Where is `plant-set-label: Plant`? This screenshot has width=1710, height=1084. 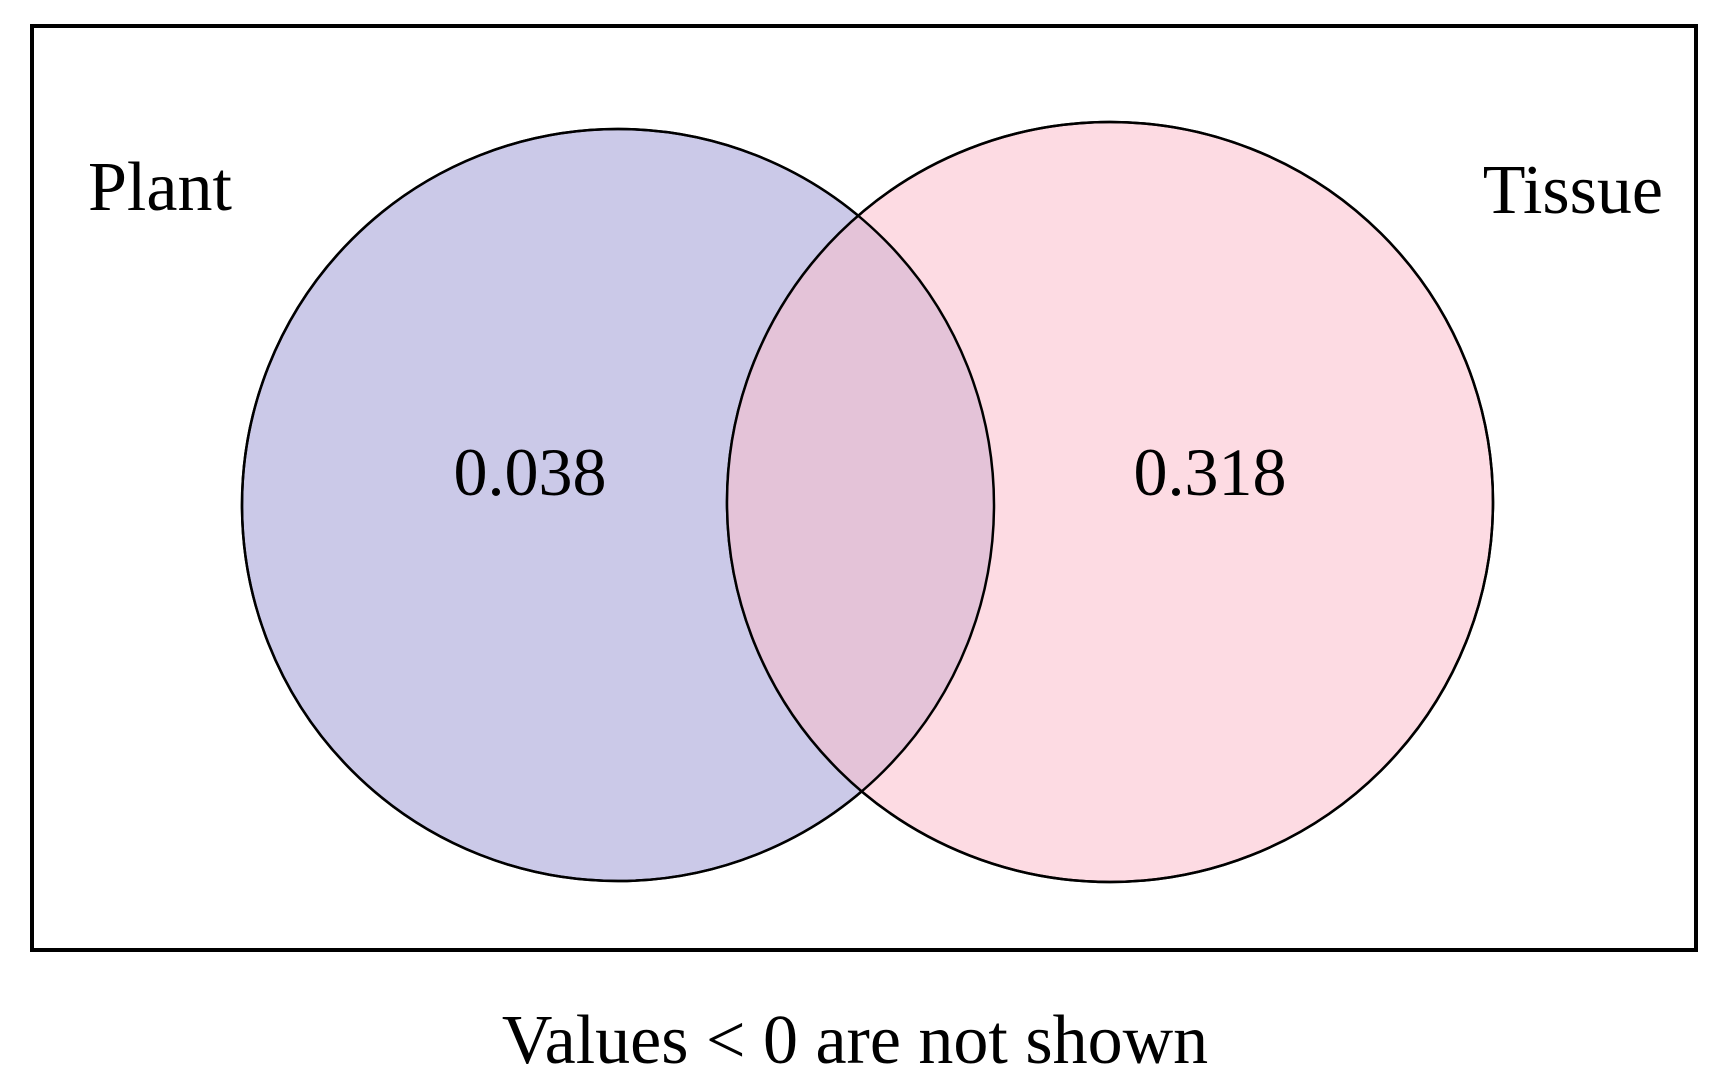
plant-set-label: Plant is located at coordinates (160, 187).